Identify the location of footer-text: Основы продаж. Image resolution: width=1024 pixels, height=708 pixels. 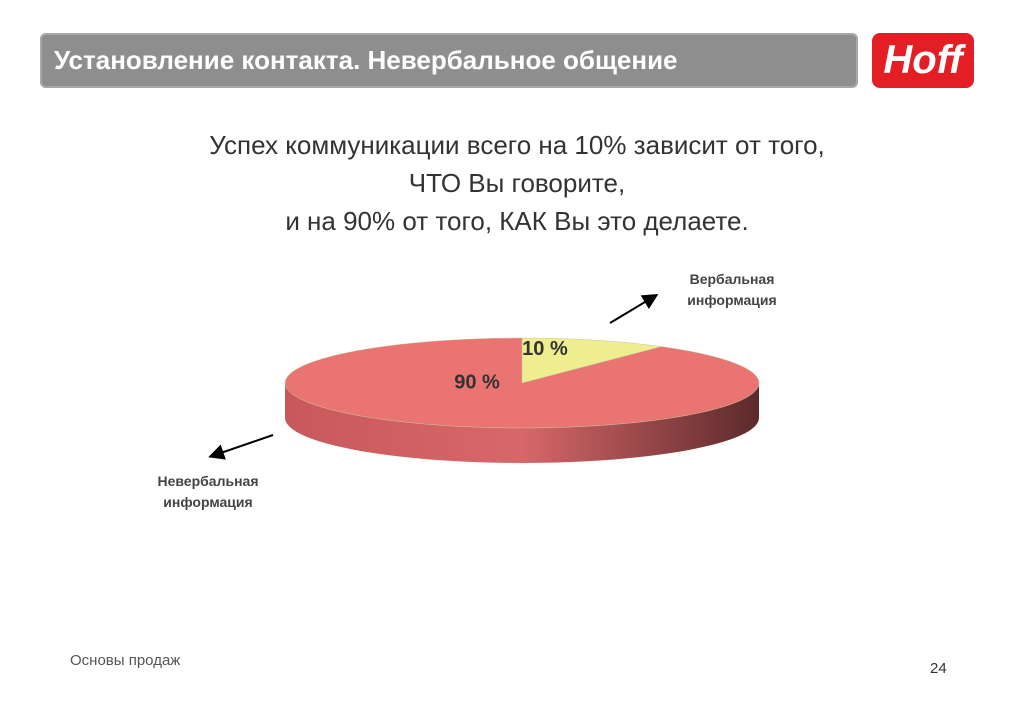
(125, 660).